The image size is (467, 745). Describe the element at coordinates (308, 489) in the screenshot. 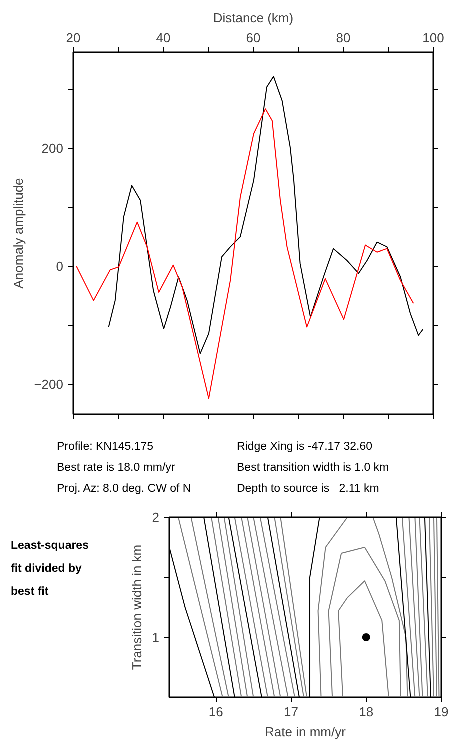

I see `text: Depth to source is 2.11 km` at that location.